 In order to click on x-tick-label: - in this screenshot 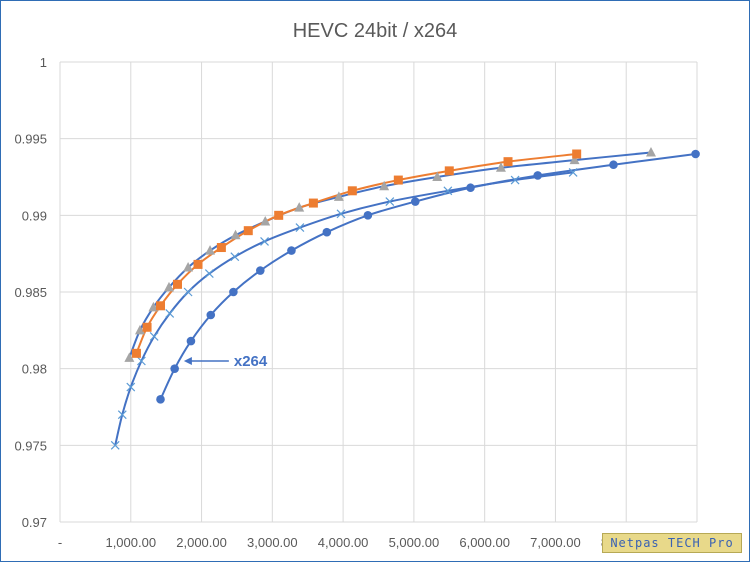, I will do `click(60, 542)`.